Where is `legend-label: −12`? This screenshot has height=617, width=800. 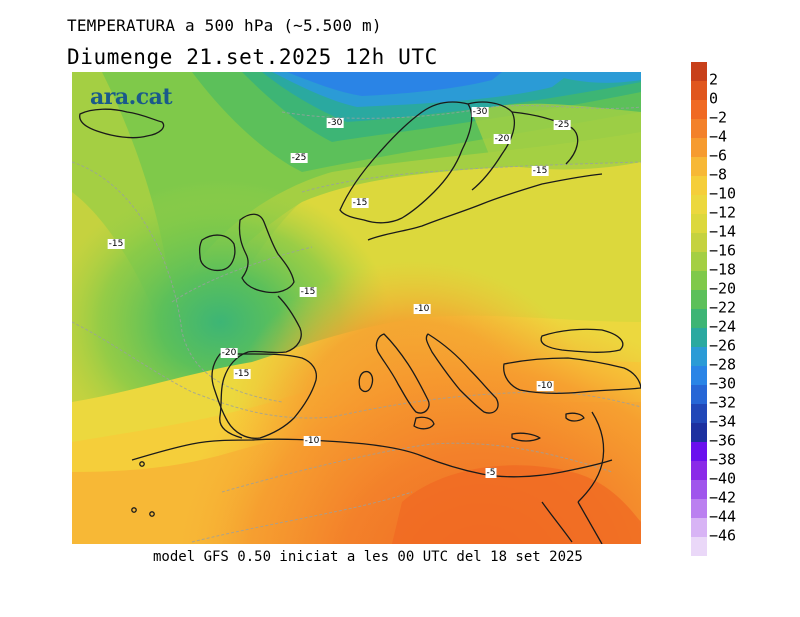 legend-label: −12 is located at coordinates (723, 212).